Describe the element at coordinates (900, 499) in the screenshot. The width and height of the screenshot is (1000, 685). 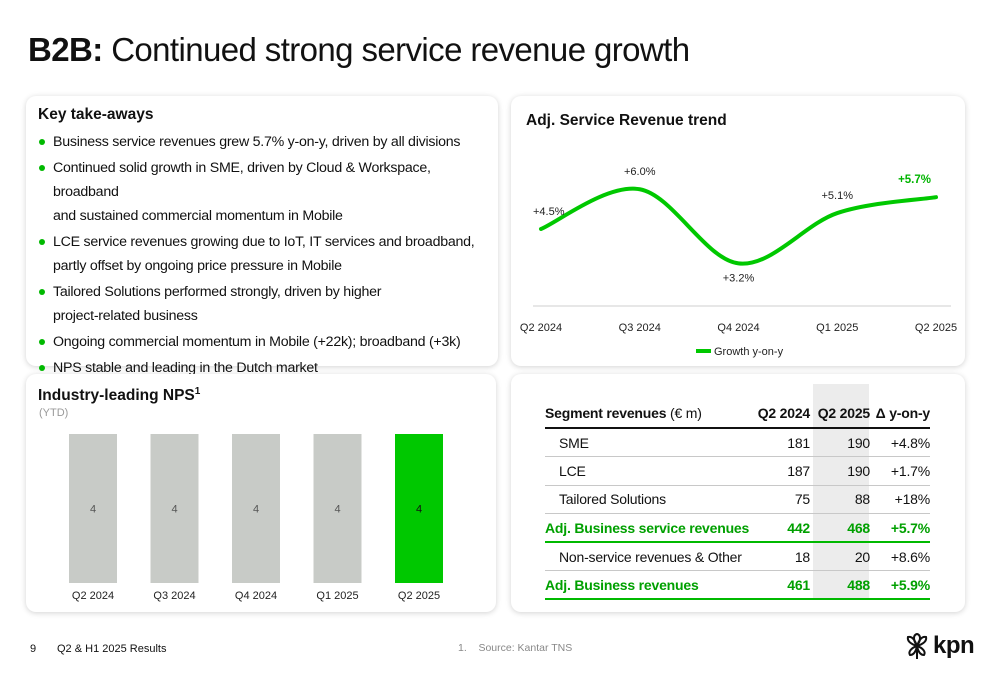
I see `segment-cell-delta: +18%` at that location.